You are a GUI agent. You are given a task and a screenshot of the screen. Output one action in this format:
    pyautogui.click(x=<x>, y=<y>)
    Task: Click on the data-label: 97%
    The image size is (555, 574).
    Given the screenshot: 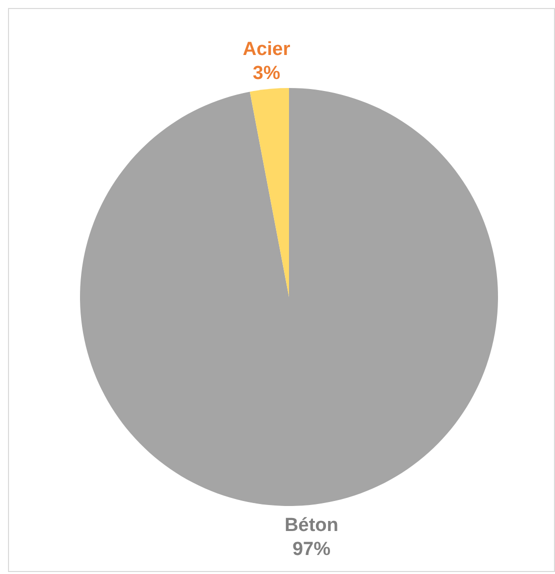 What is the action you would take?
    pyautogui.click(x=311, y=549)
    